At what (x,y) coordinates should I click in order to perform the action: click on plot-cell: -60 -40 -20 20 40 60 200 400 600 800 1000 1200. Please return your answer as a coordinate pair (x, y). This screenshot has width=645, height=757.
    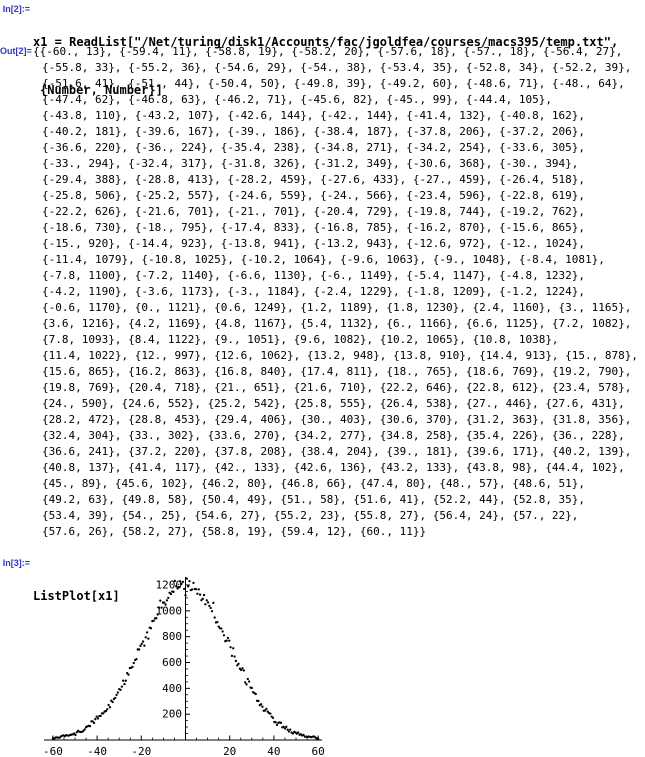
    Looking at the image, I should click on (170, 664).